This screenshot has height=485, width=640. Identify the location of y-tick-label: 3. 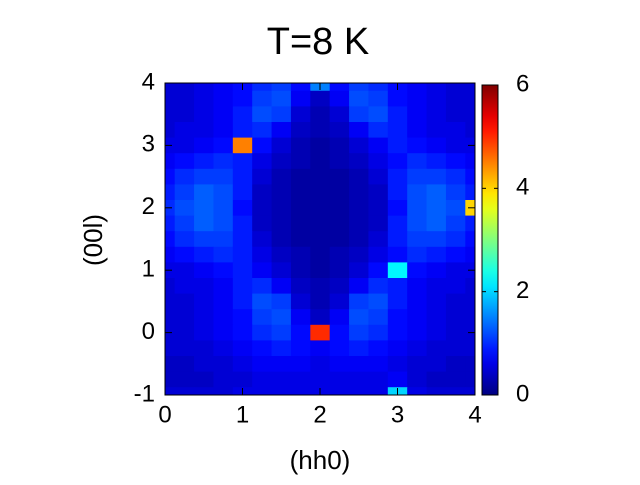
(148, 144).